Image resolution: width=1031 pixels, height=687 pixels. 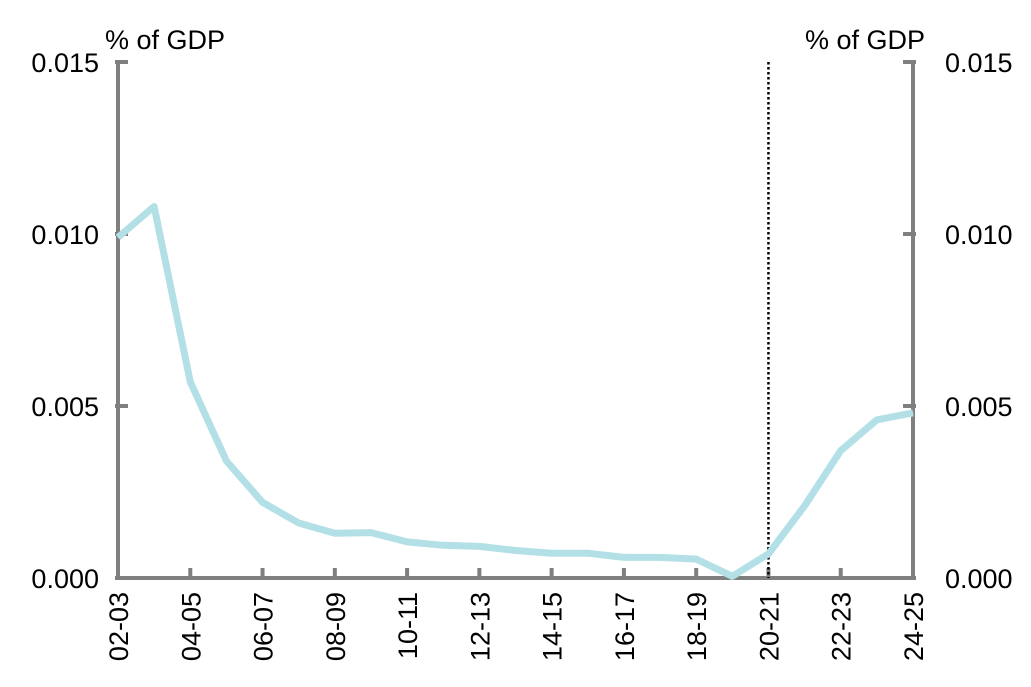 I want to click on x-tick-label: 16-17, so click(x=625, y=626).